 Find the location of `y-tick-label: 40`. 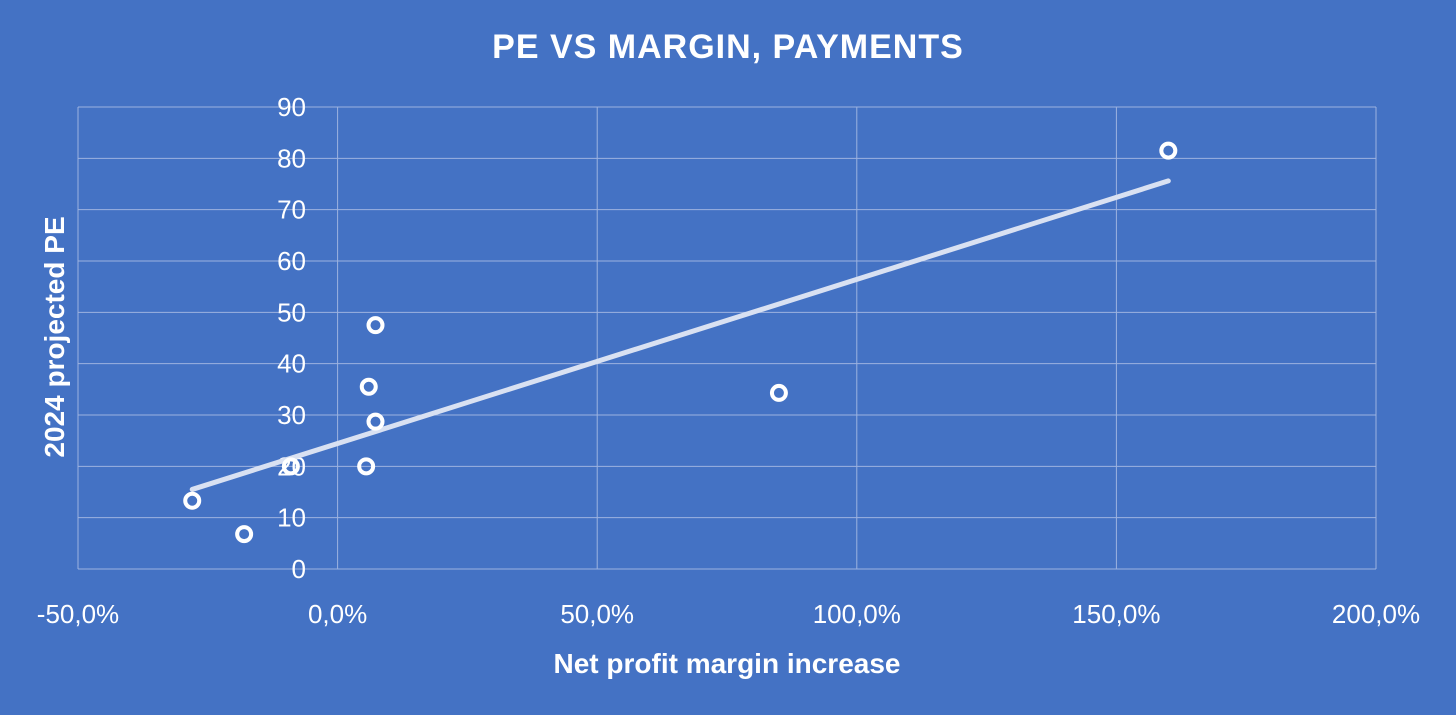

y-tick-label: 40 is located at coordinates (291, 364).